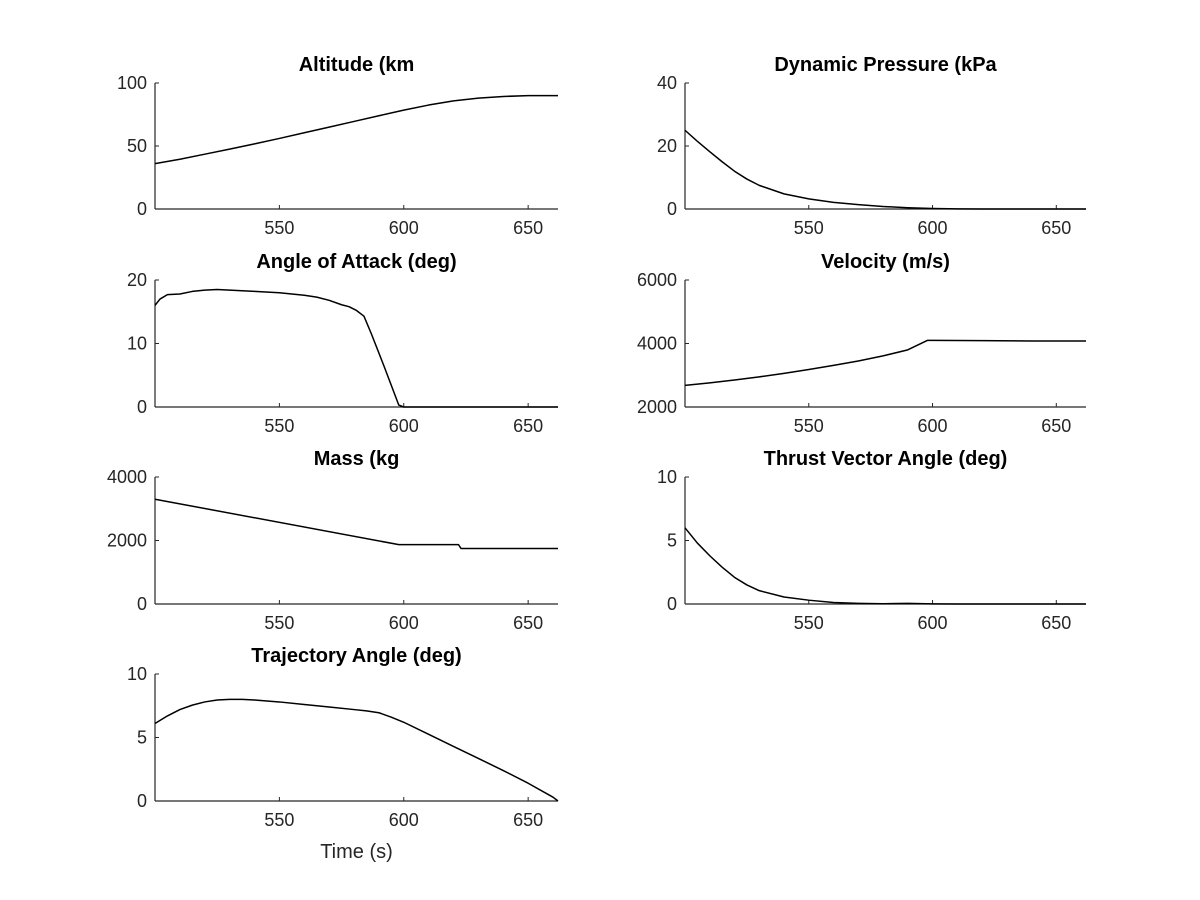 The height and width of the screenshot is (900, 1200). Describe the element at coordinates (357, 65) in the screenshot. I see `altitude-km-title: Altitude (km` at that location.